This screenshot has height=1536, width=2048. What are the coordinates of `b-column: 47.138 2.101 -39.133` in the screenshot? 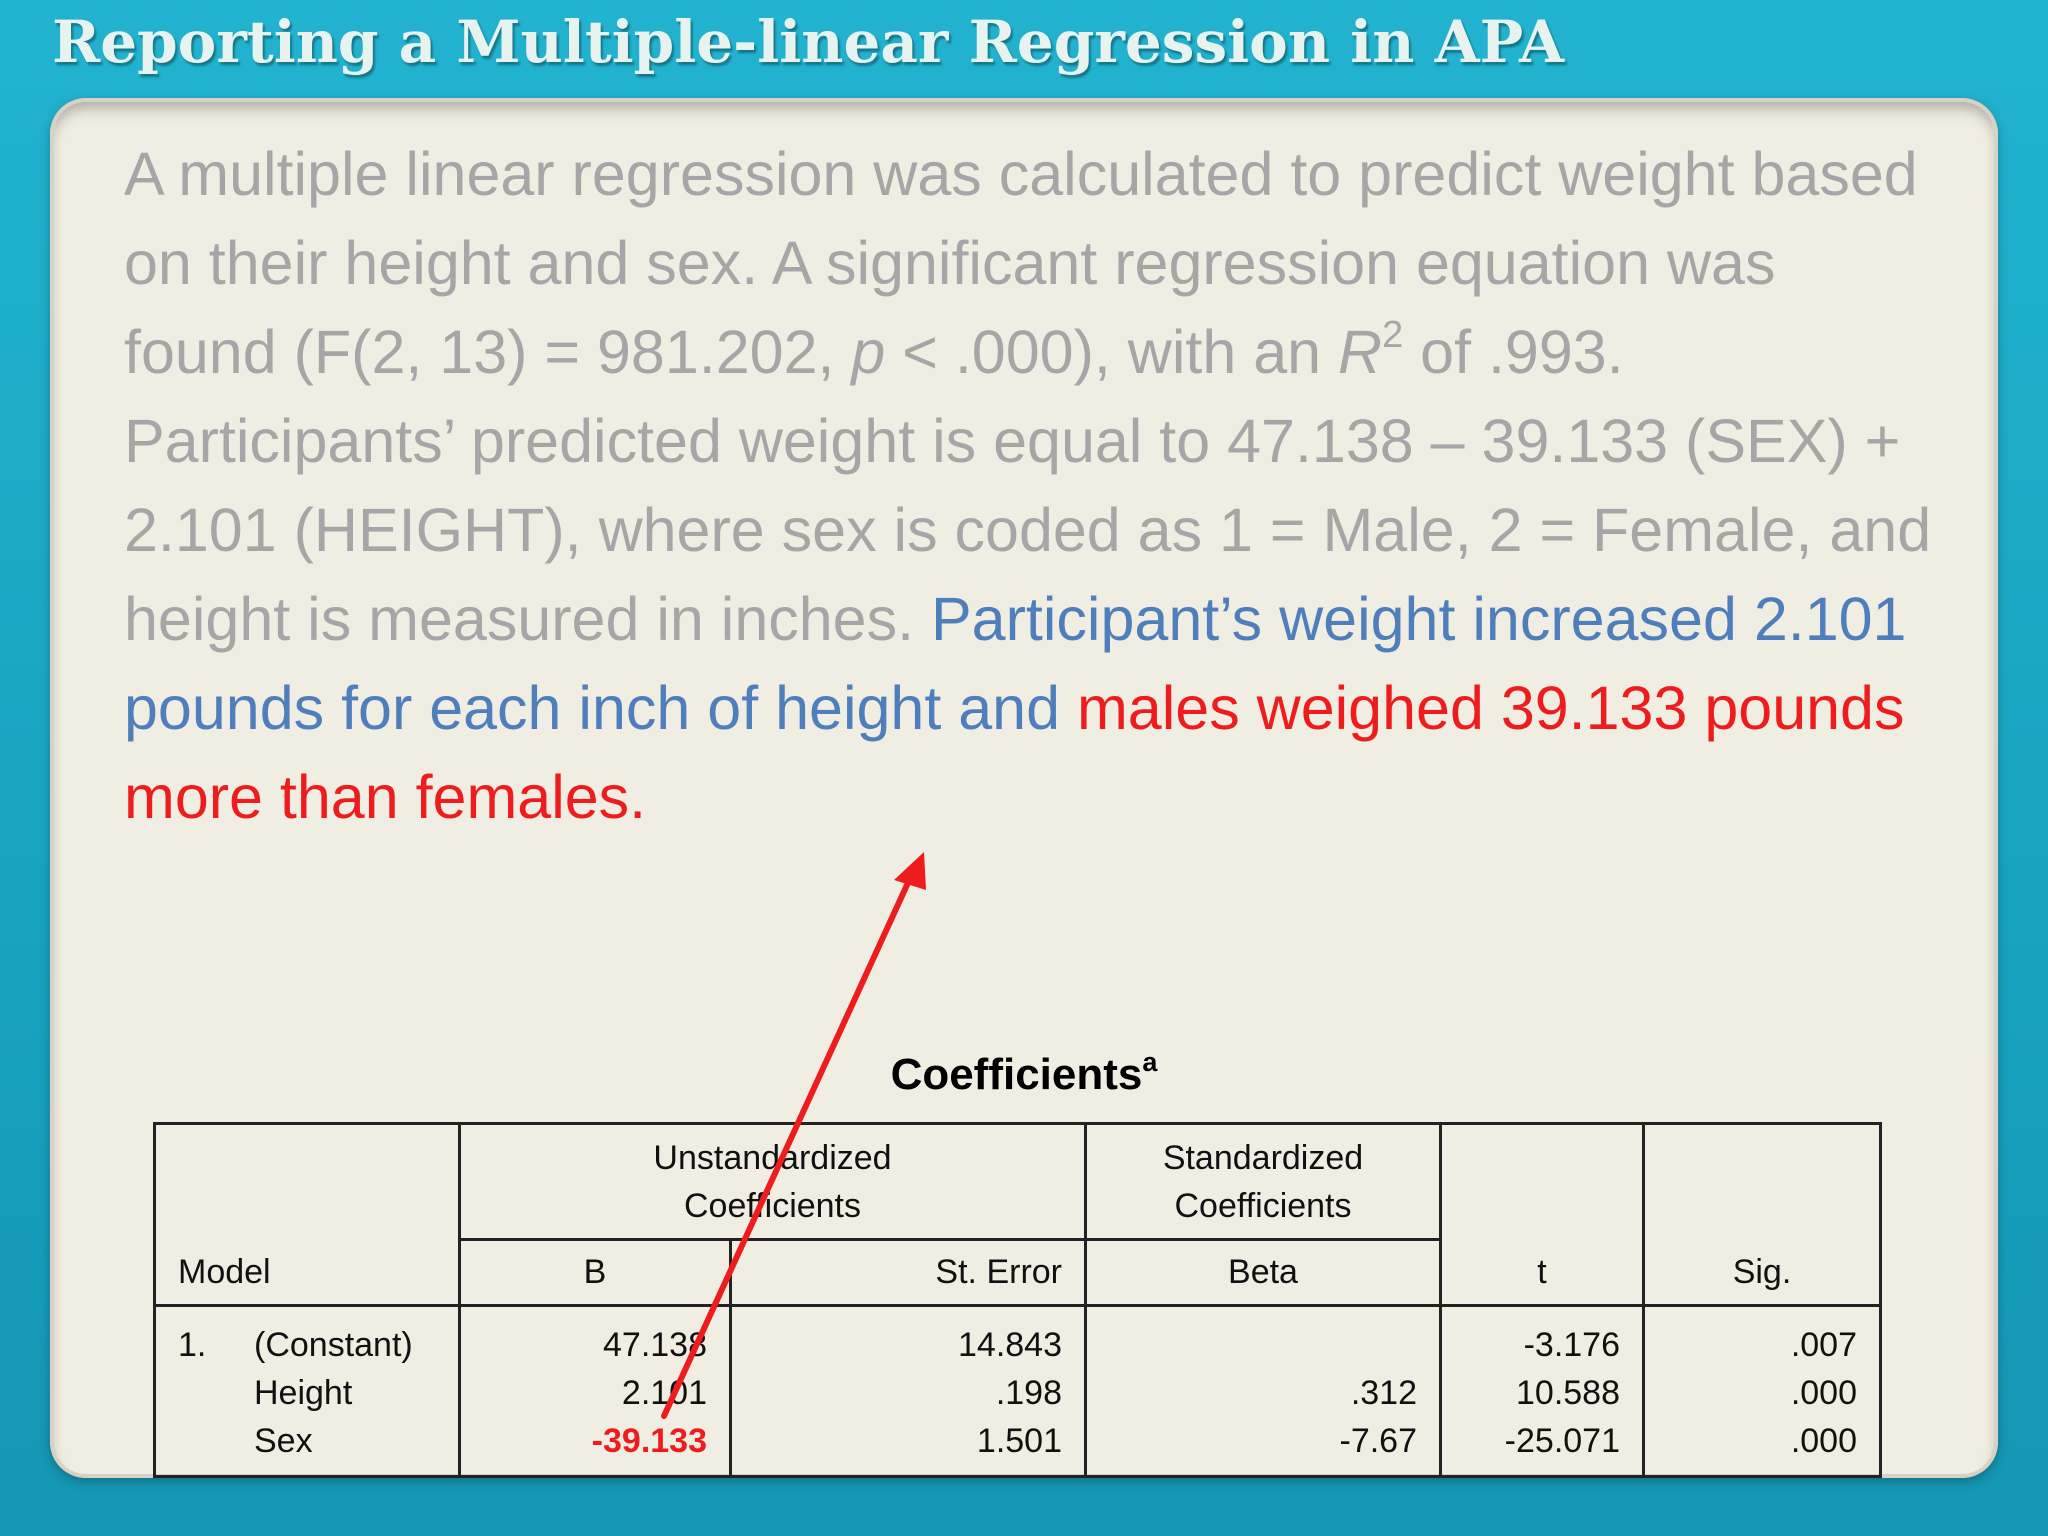 It's located at (595, 1391).